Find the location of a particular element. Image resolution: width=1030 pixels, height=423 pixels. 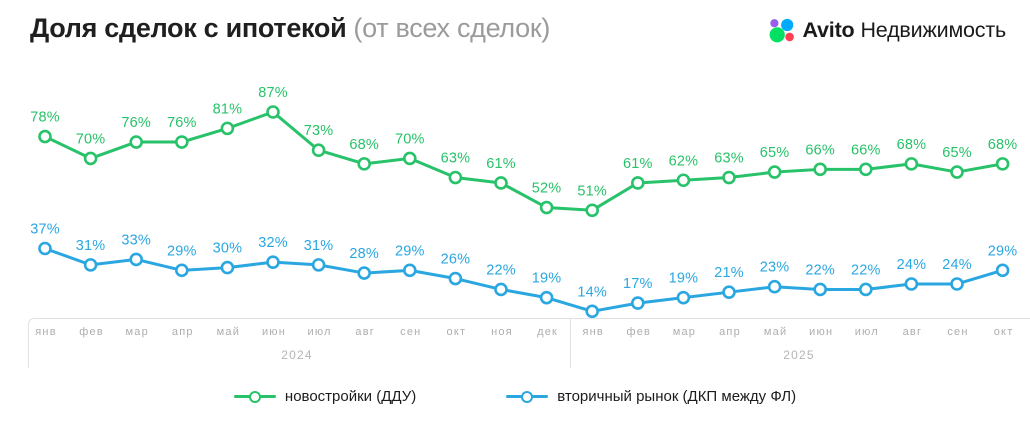

page-title-sub: (от всех сделок) is located at coordinates (452, 28).